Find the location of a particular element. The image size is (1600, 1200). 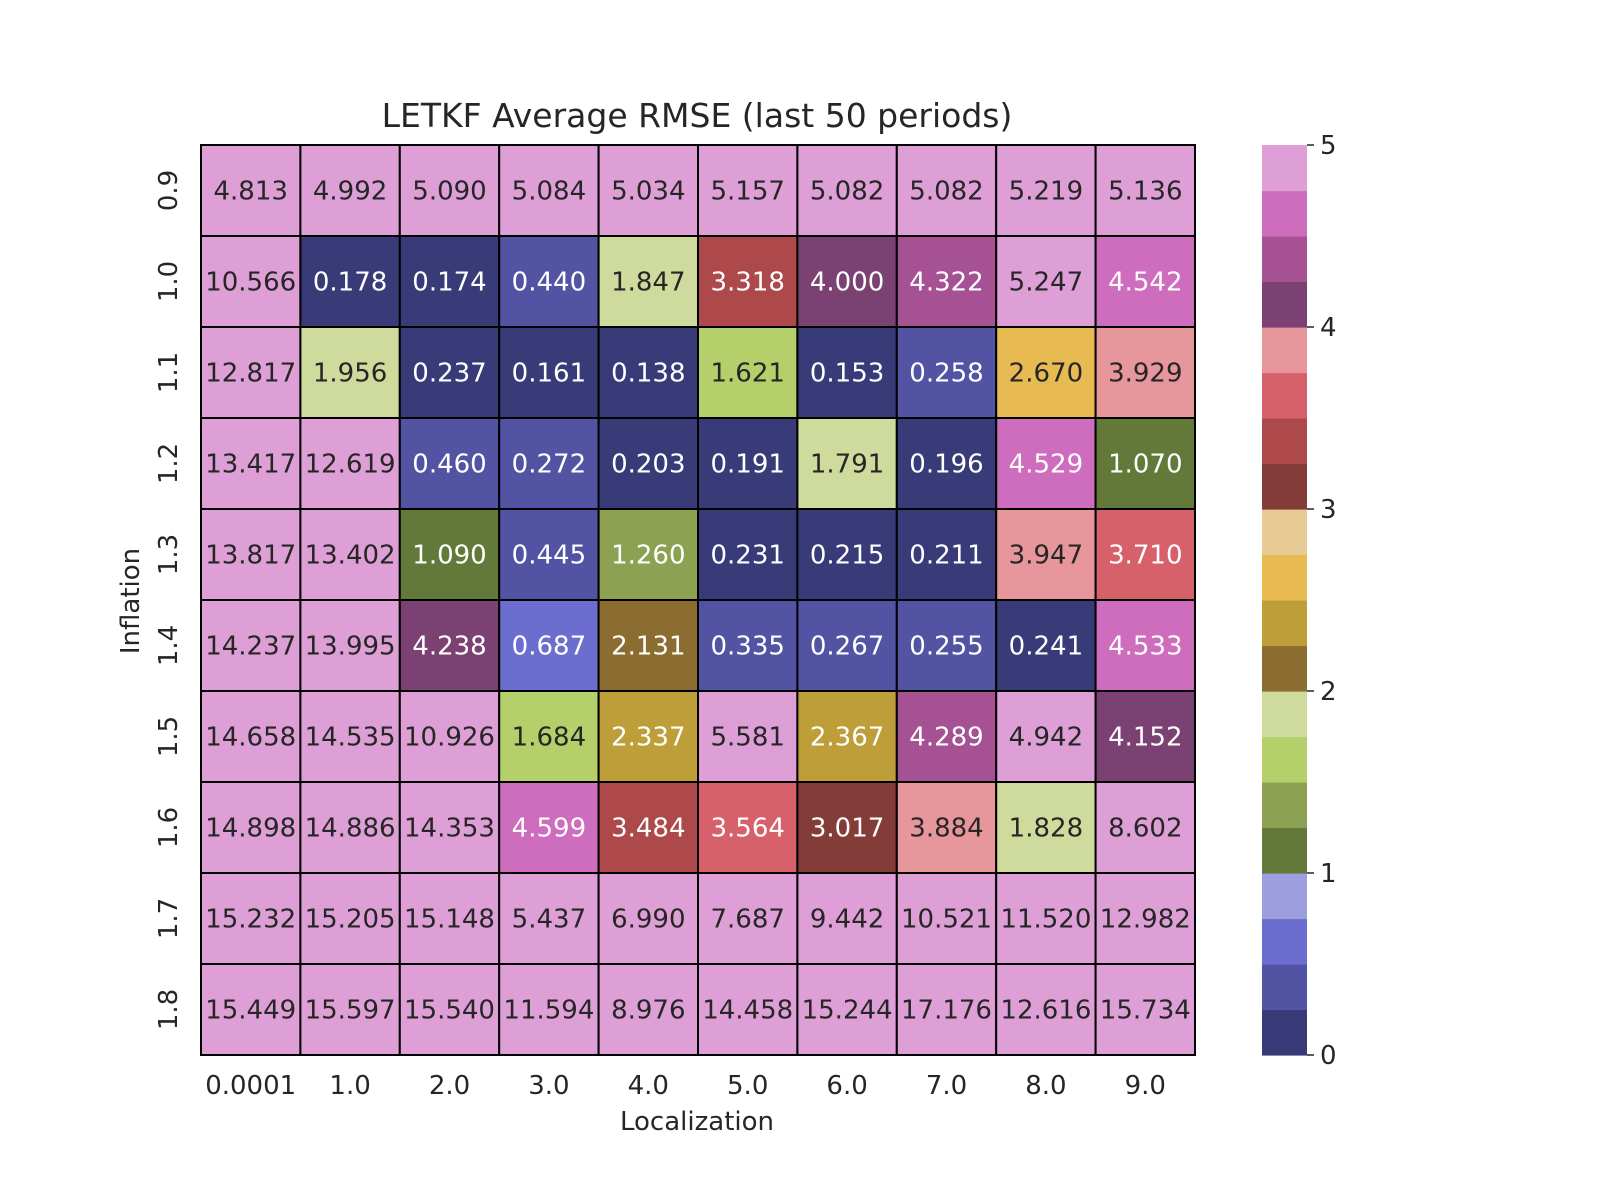

cell-value-label: 14.658 is located at coordinates (250, 738).